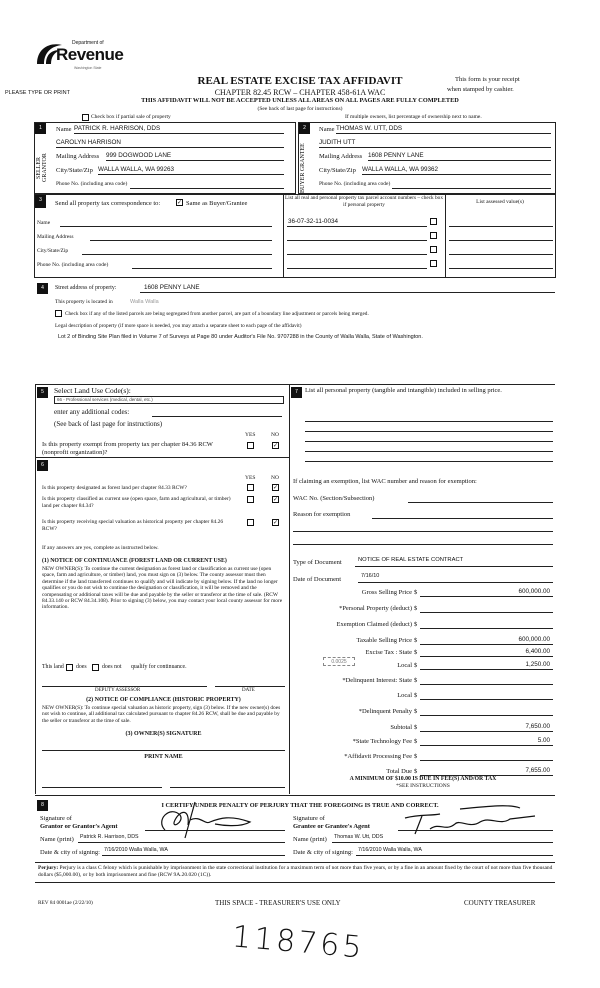 Image resolution: width=600 pixels, height=988 pixels. I want to click on amount-label: Local, so click(404, 665).